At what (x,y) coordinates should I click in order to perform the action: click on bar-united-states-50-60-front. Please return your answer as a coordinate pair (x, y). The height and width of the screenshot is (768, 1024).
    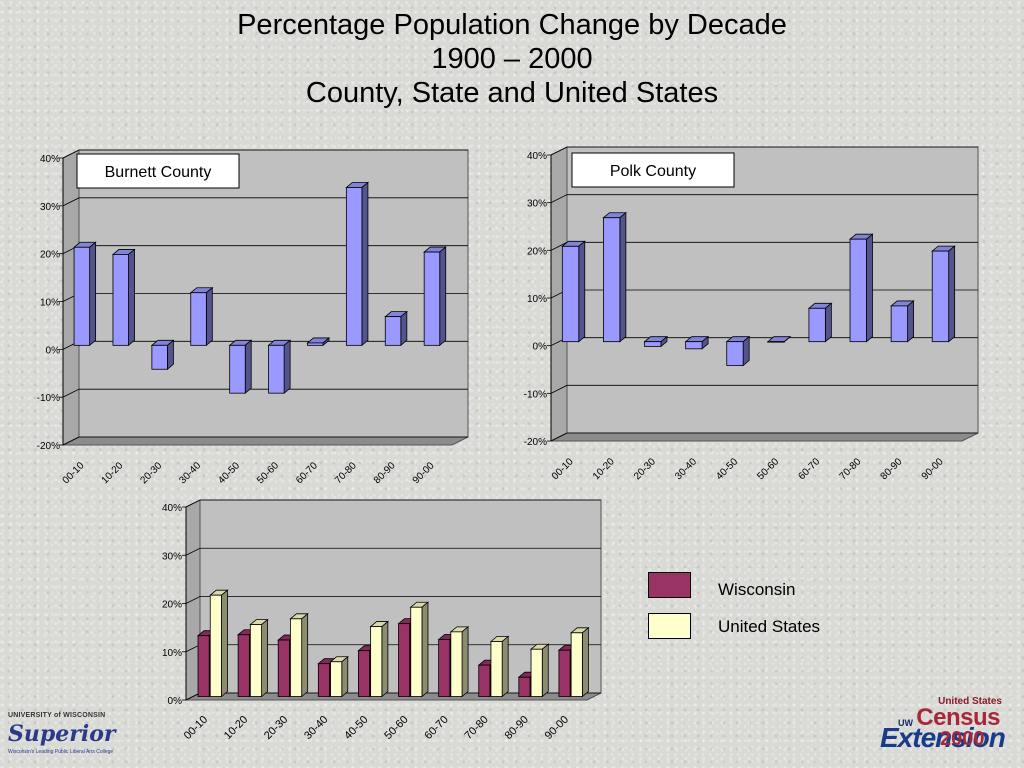
    Looking at the image, I should click on (416, 651).